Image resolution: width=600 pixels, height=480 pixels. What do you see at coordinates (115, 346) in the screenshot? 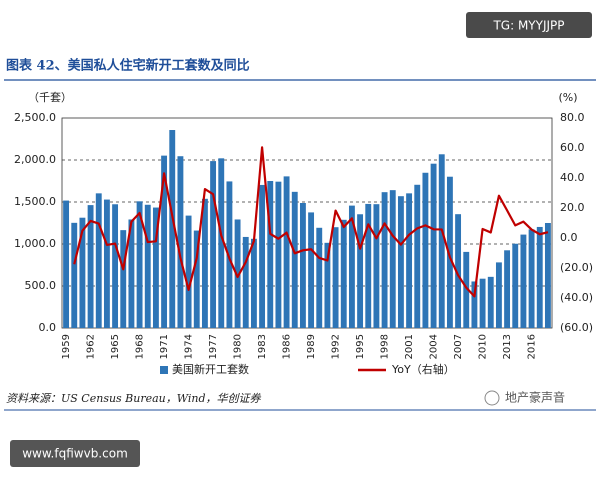
I see `x-tick-label: 1965` at bounding box center [115, 346].